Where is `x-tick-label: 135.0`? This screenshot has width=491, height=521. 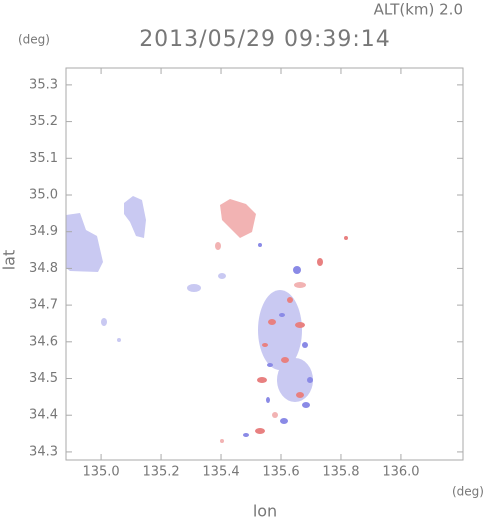 x-tick-label: 135.0 is located at coordinates (100, 472).